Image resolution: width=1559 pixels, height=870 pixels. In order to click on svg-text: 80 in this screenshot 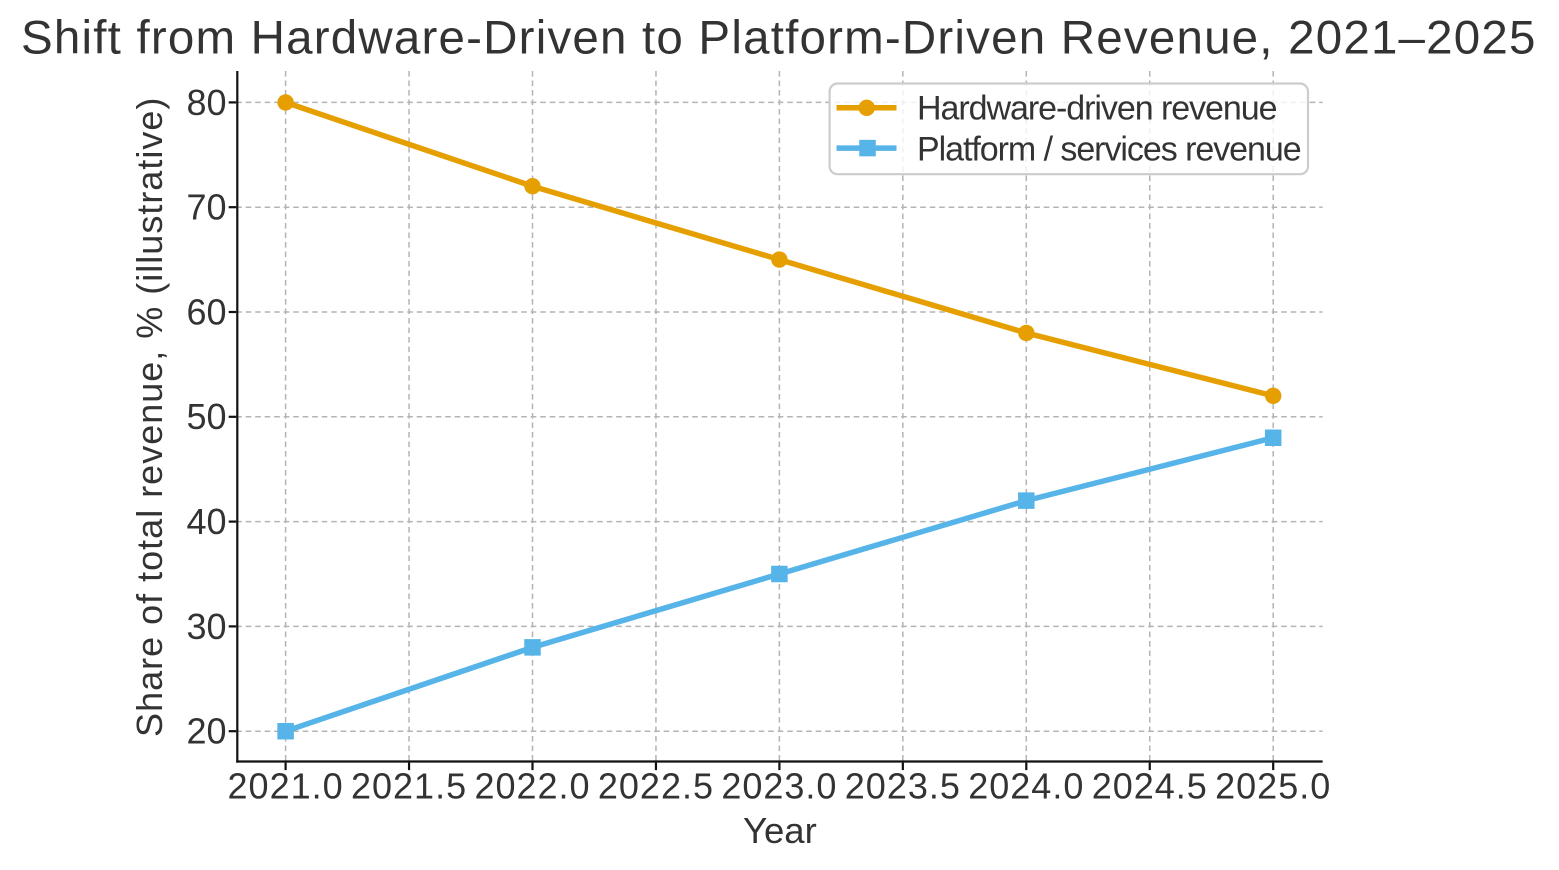, I will do `click(206, 102)`.